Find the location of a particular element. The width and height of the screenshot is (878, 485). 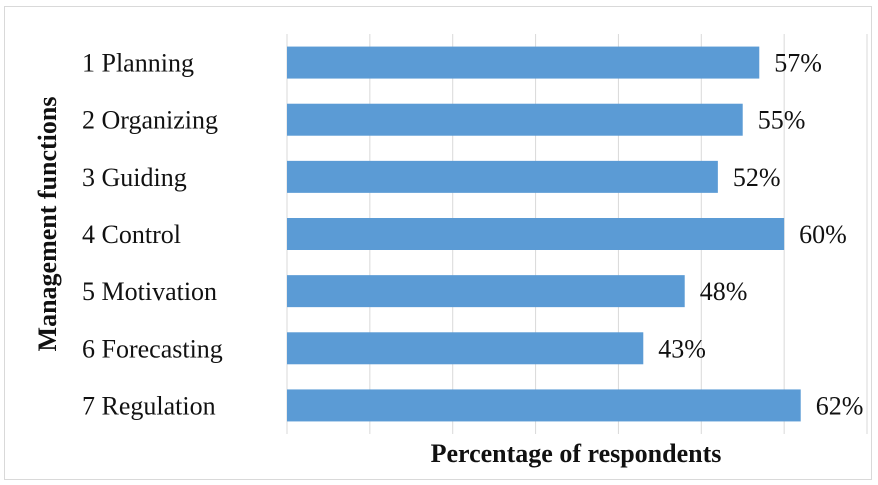

y-axis-title: Management functions is located at coordinates (47, 224).